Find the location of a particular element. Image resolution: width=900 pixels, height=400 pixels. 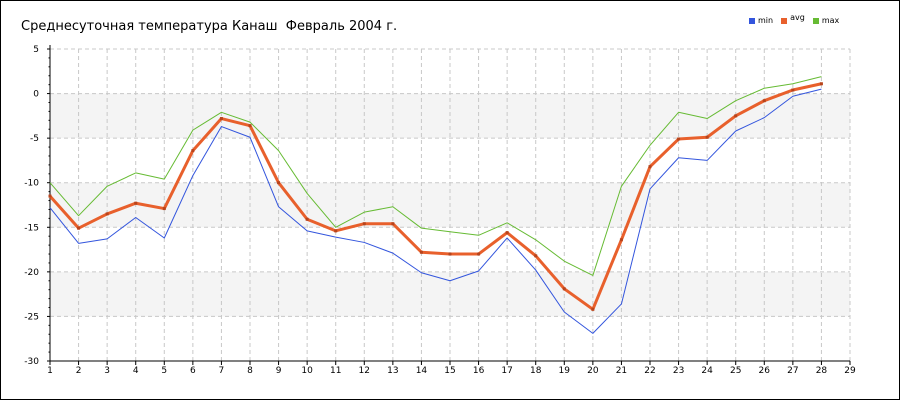

legend-item-min: min is located at coordinates (761, 20).